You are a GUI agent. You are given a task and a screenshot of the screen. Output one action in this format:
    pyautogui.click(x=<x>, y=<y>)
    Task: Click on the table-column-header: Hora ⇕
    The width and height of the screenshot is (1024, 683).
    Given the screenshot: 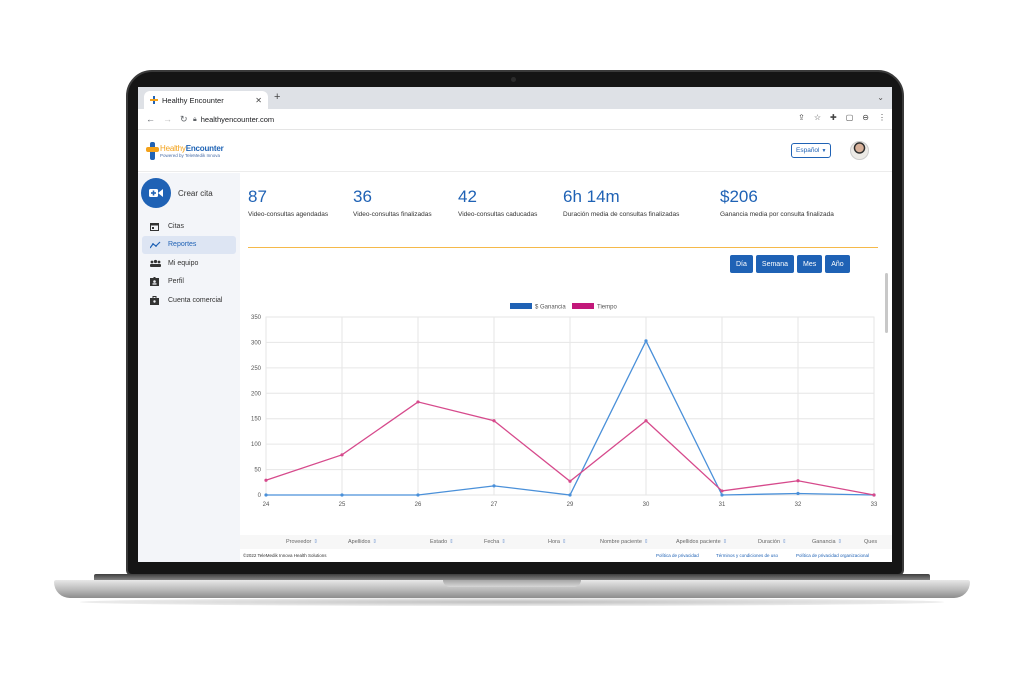 What is the action you would take?
    pyautogui.click(x=557, y=542)
    